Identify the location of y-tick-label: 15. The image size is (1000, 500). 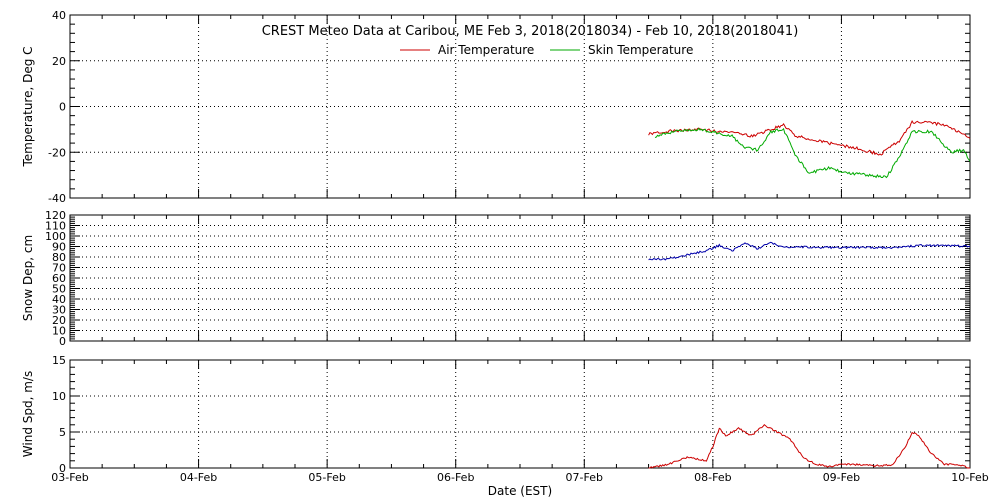
(59, 360).